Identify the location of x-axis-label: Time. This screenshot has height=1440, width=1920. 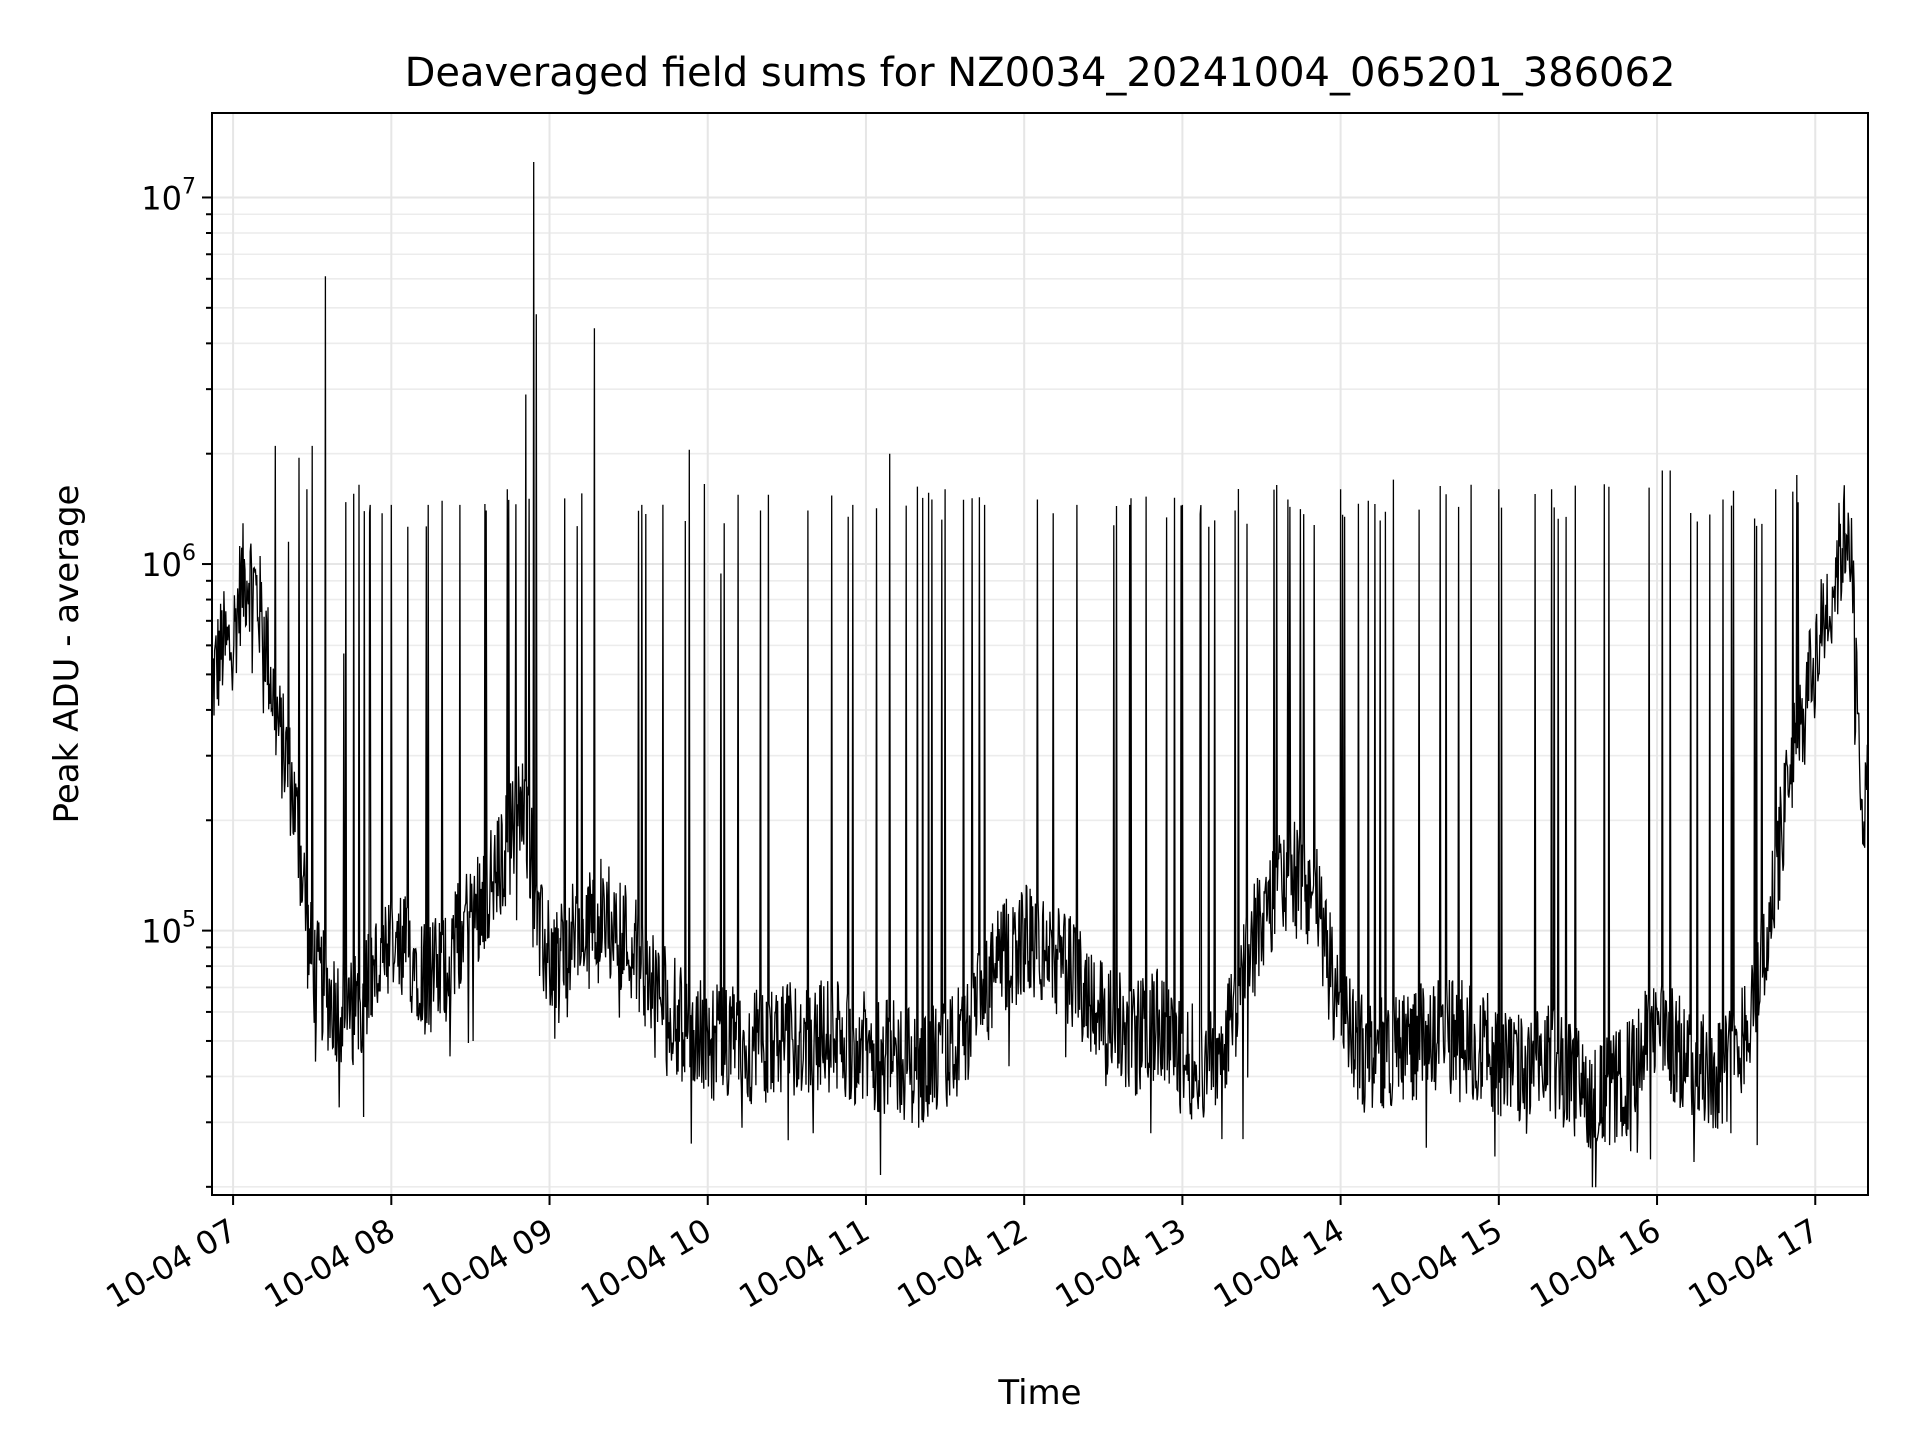
(1039, 1393).